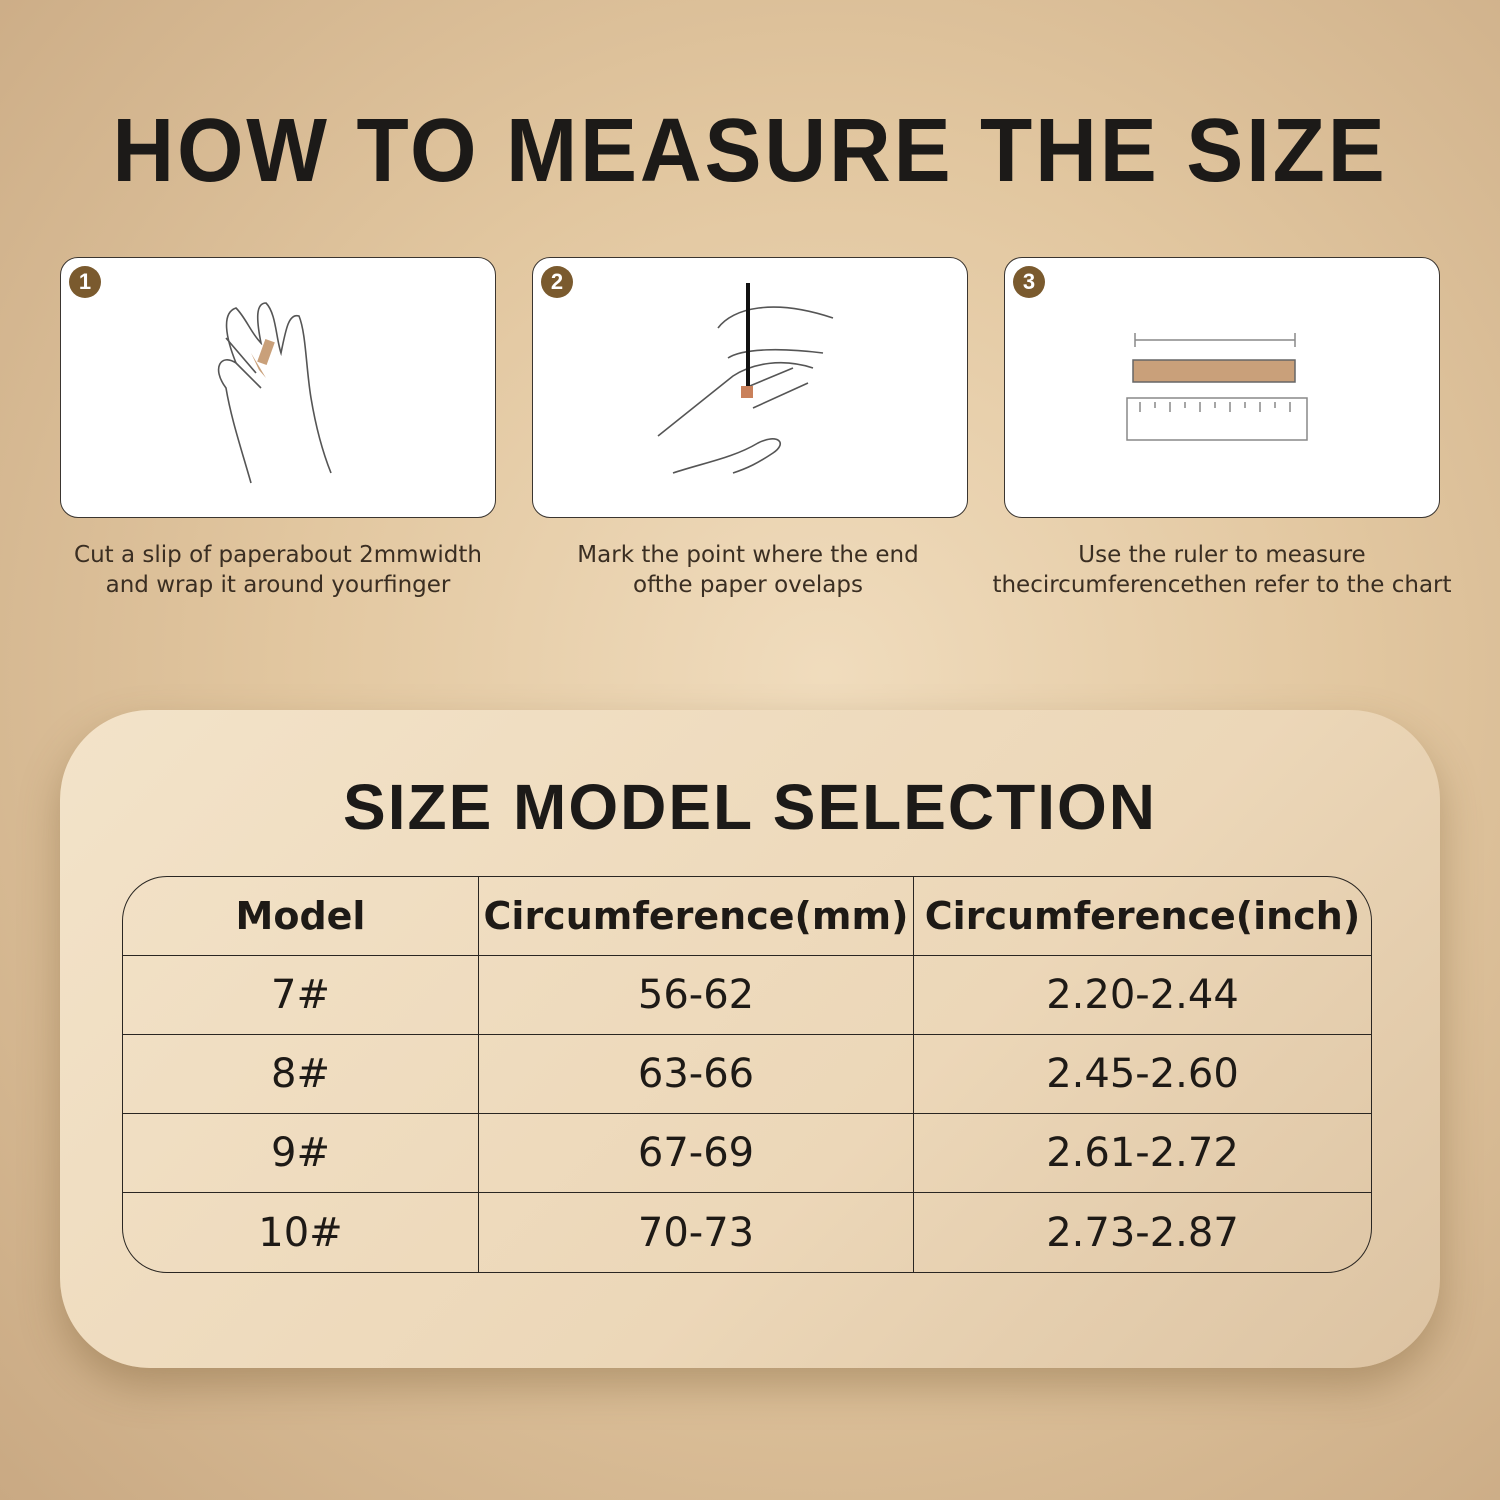 Image resolution: width=1500 pixels, height=1500 pixels. I want to click on table-row: 7# 56-62 2.20-2.44, so click(747, 995).